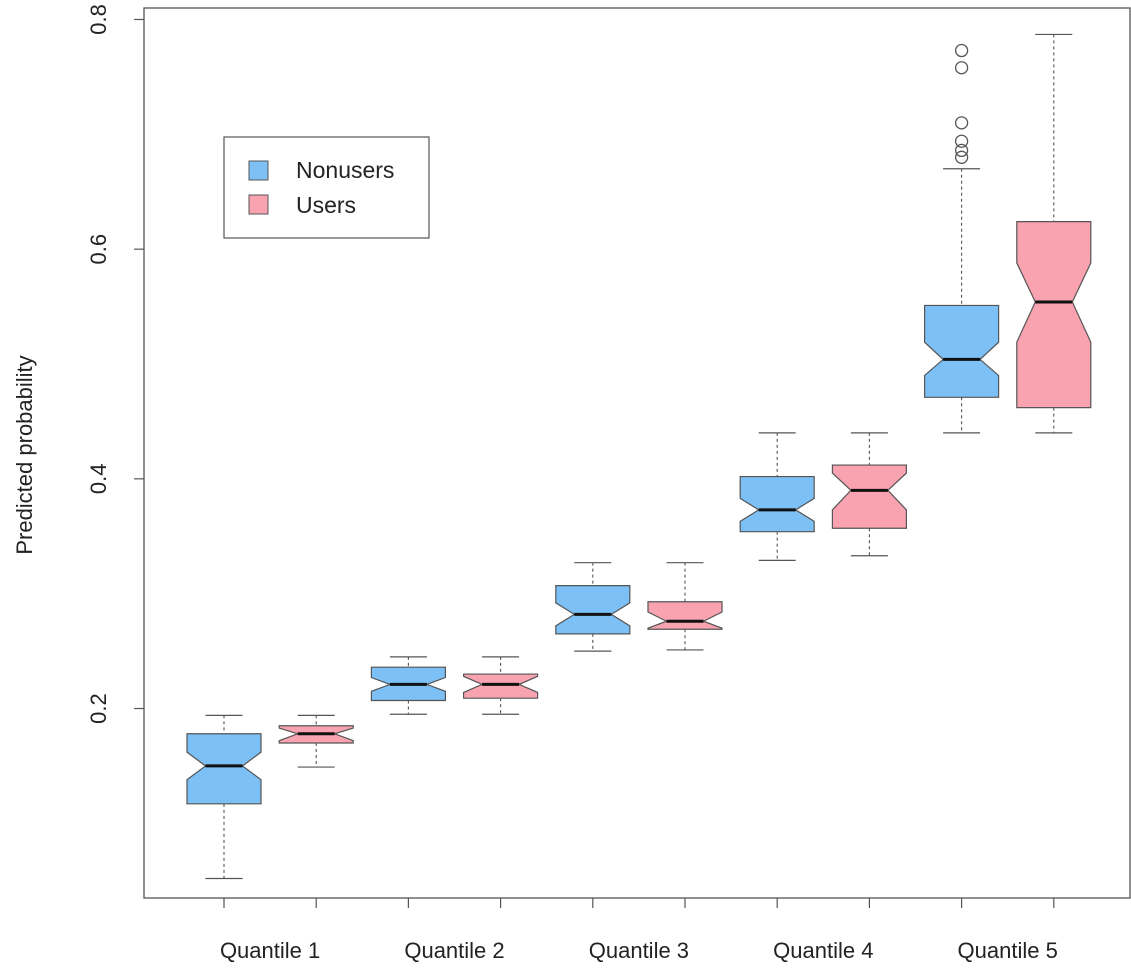 Image resolution: width=1131 pixels, height=973 pixels. Describe the element at coordinates (270, 950) in the screenshot. I see `x-tick-label: Quantile 1` at that location.